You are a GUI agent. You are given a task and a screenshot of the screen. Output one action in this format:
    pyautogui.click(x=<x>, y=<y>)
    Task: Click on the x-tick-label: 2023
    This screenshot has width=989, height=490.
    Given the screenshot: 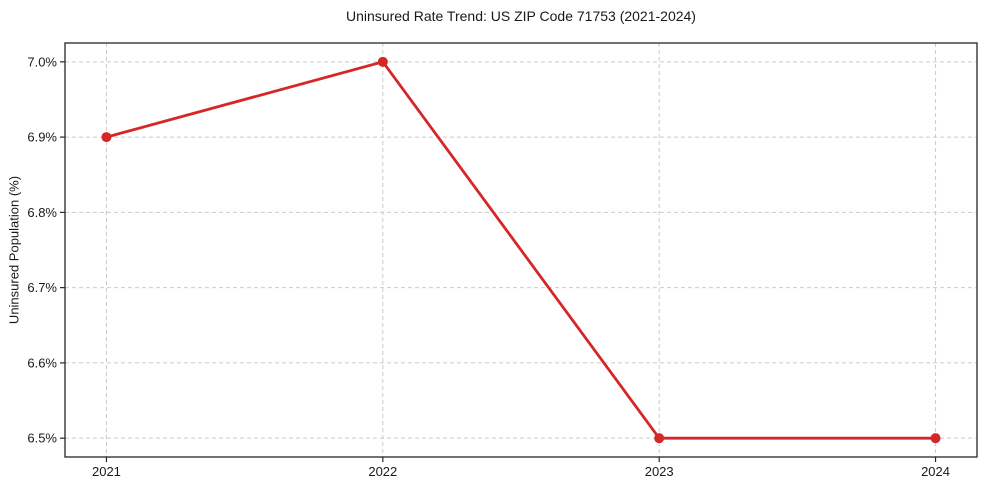 What is the action you would take?
    pyautogui.click(x=659, y=471)
    